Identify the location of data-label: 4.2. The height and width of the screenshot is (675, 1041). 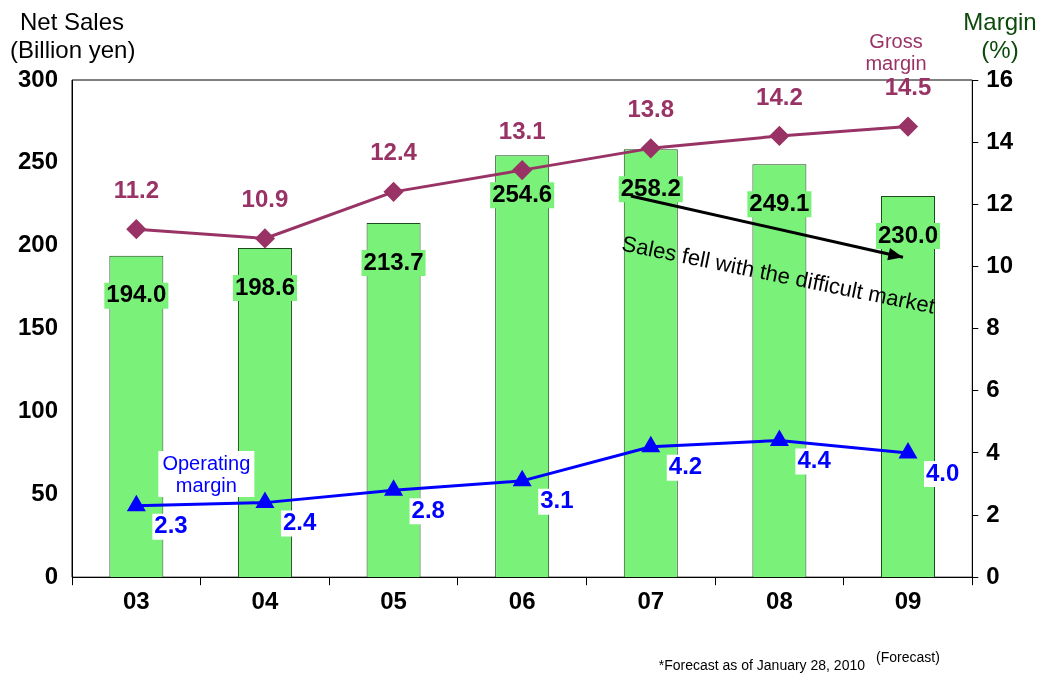
(685, 466).